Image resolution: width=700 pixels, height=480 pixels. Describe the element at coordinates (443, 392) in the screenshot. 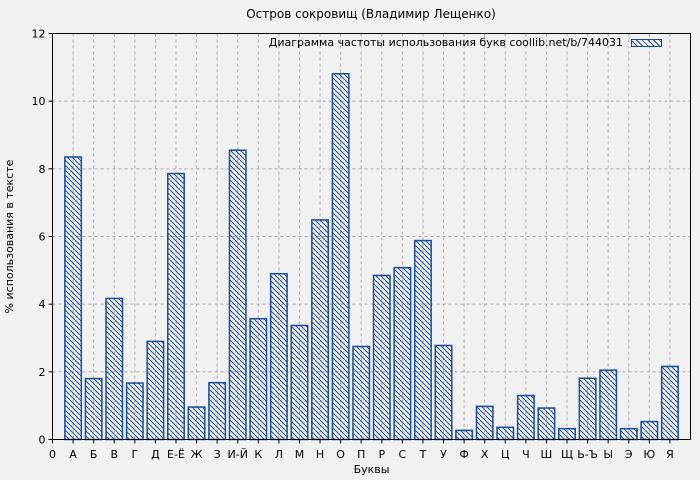

I see `bar-У` at that location.